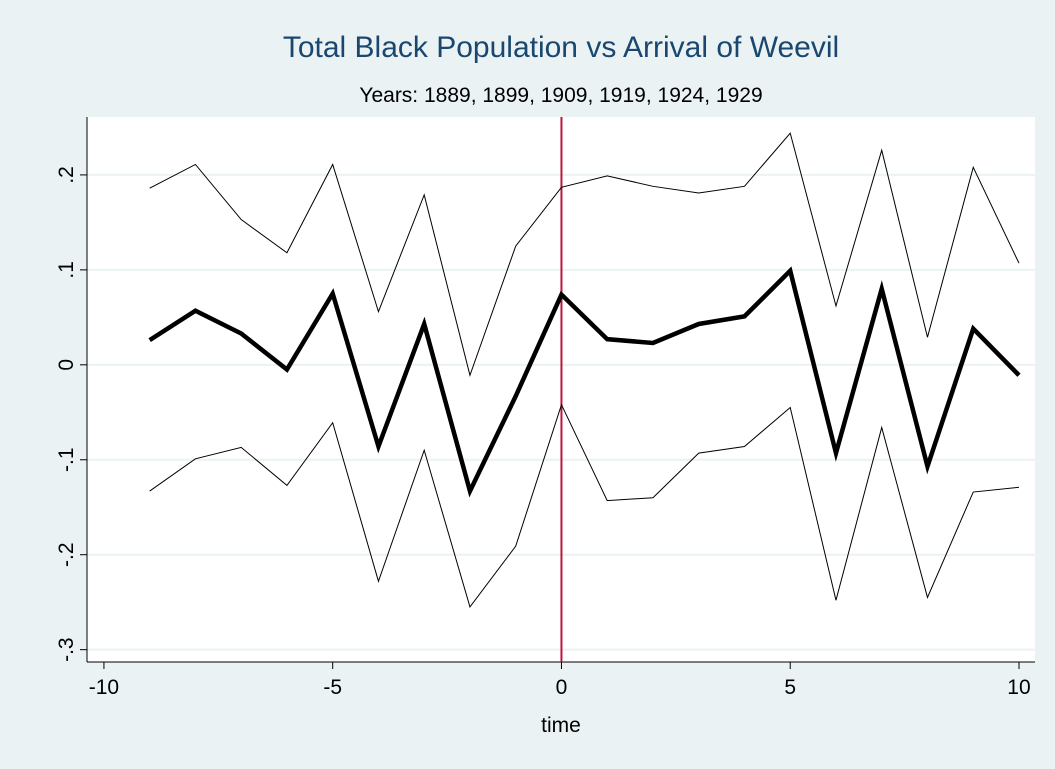 Image resolution: width=1055 pixels, height=769 pixels. Describe the element at coordinates (66, 649) in the screenshot. I see `y-tick-label: -.3` at that location.